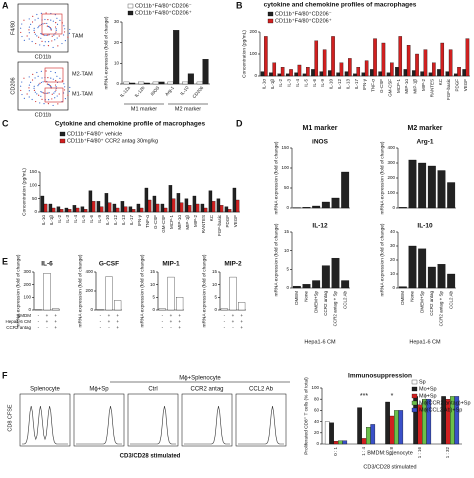 Image resolution: width=474 pixels, height=478 pixels. I want to click on x-tick-label: IL-5, so click(83, 219).